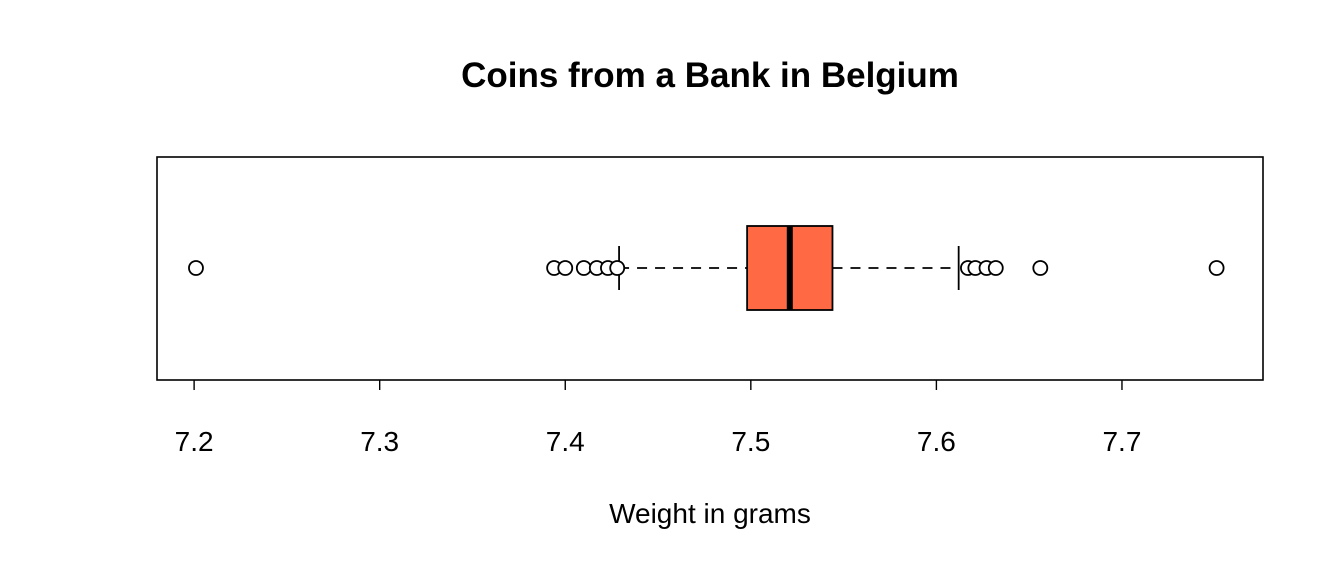  I want to click on x-tick-label: 7.6, so click(936, 441).